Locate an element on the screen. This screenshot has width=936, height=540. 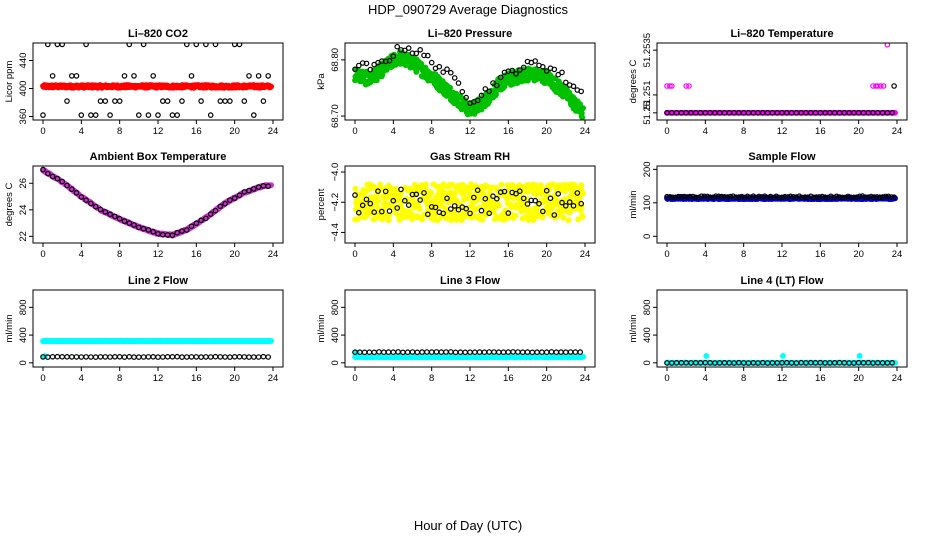
panel-4-x-tick-label: 12 is located at coordinates (158, 254).